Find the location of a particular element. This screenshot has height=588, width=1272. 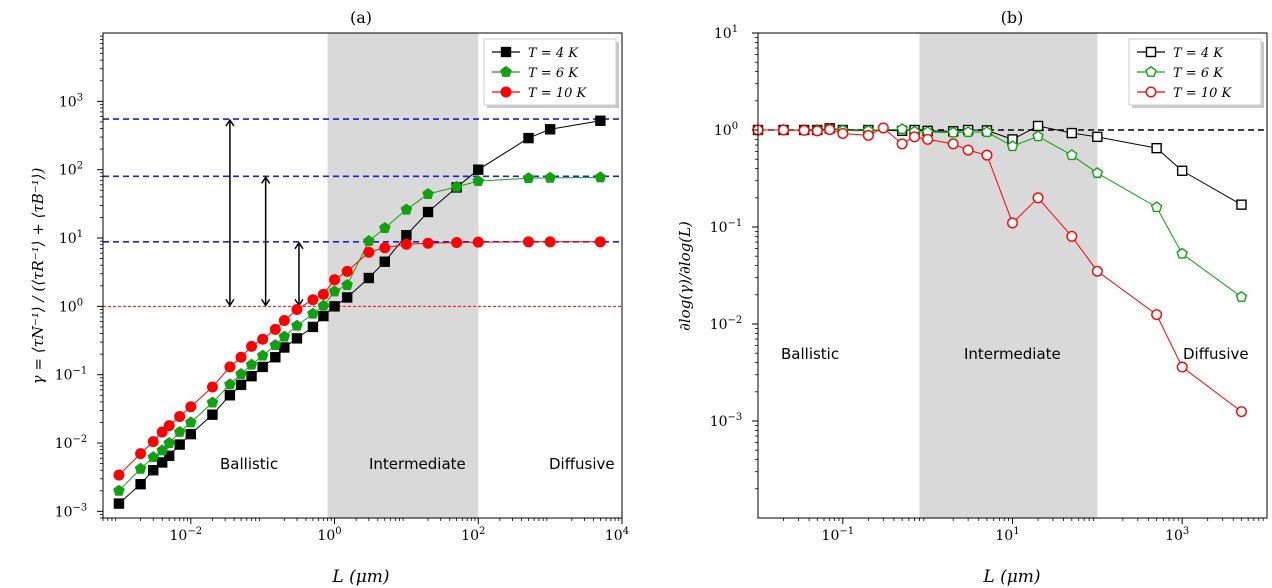

x-tick-label: 10⁻² is located at coordinates (186, 535).